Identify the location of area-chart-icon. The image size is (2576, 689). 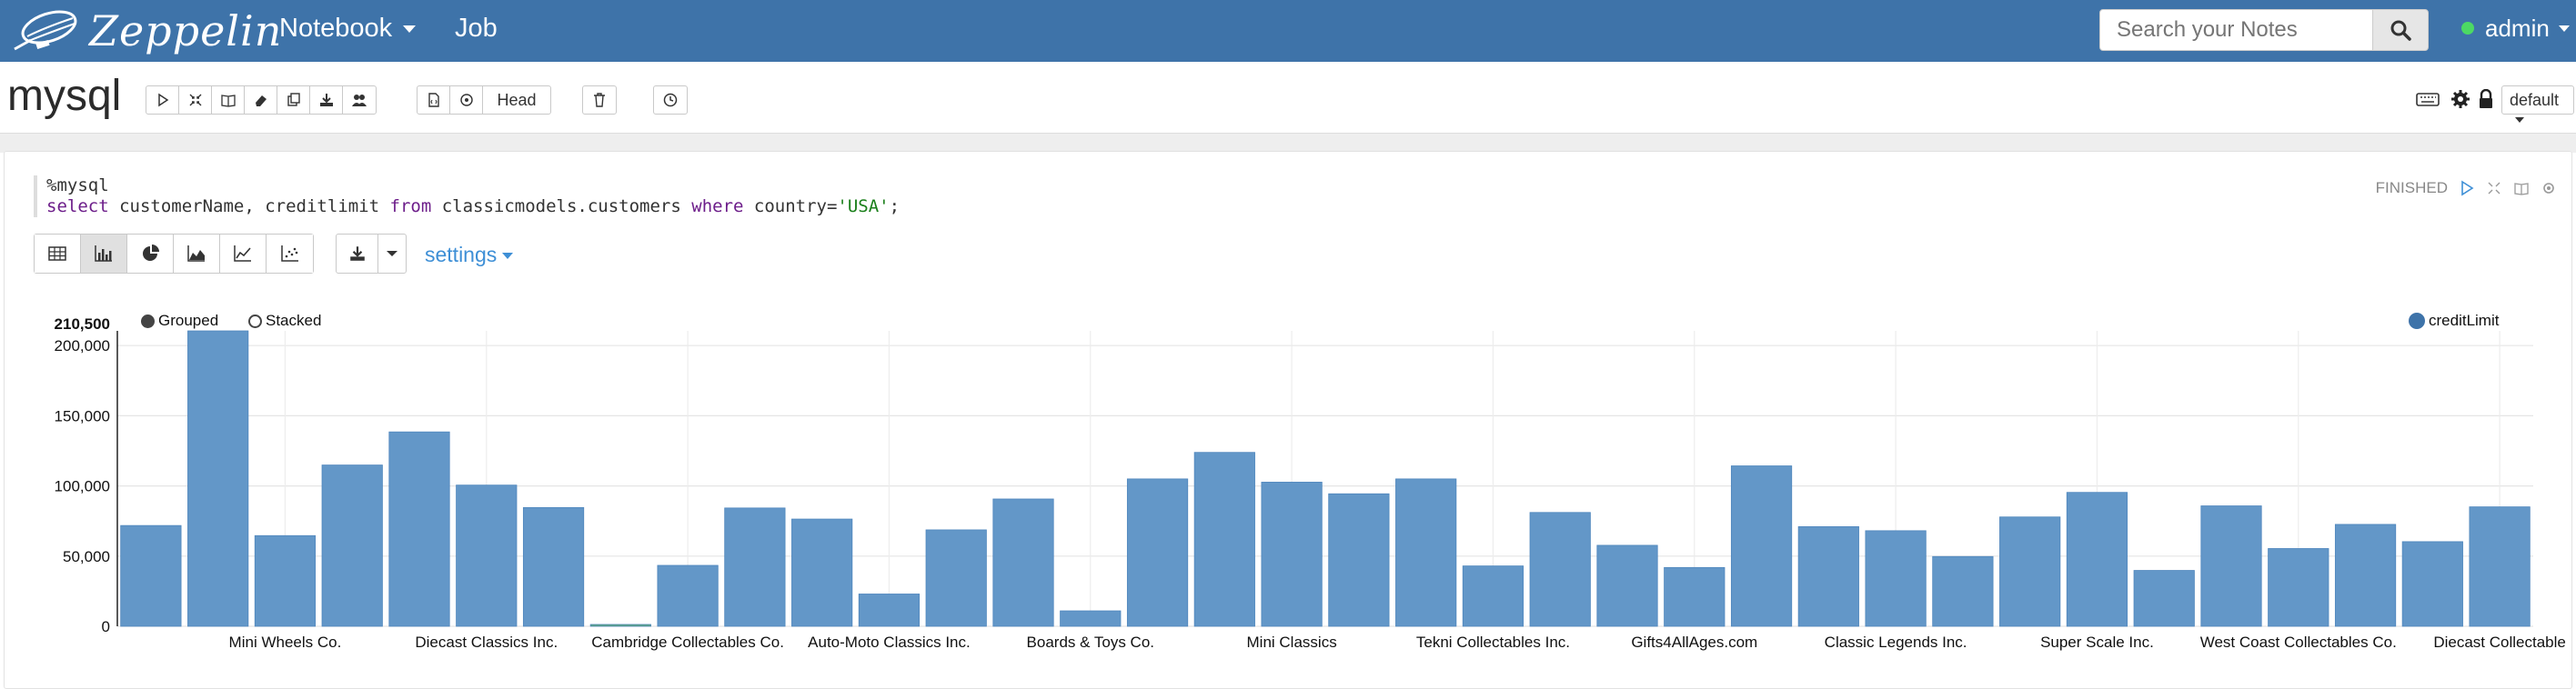
(196, 254).